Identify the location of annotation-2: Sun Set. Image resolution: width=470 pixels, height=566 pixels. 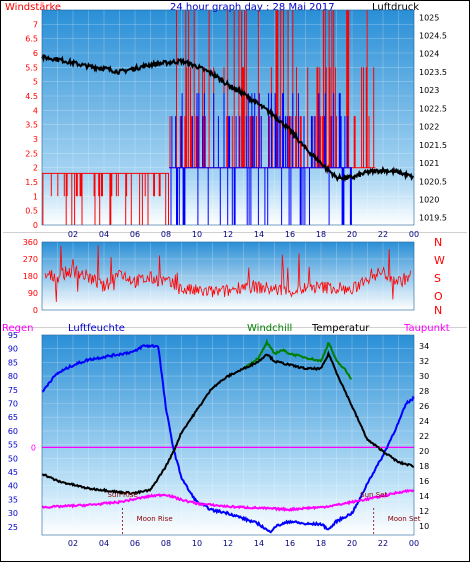
(373, 495).